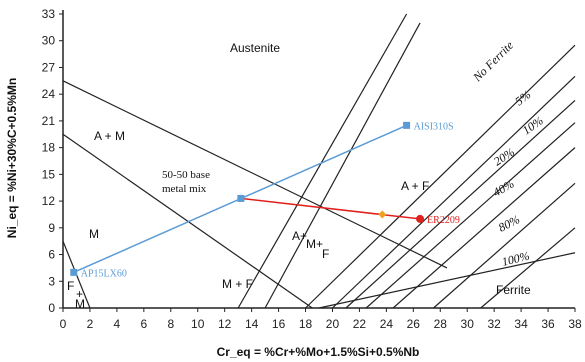 The width and height of the screenshot is (585, 362). I want to click on x-tick-label: 26, so click(414, 324).